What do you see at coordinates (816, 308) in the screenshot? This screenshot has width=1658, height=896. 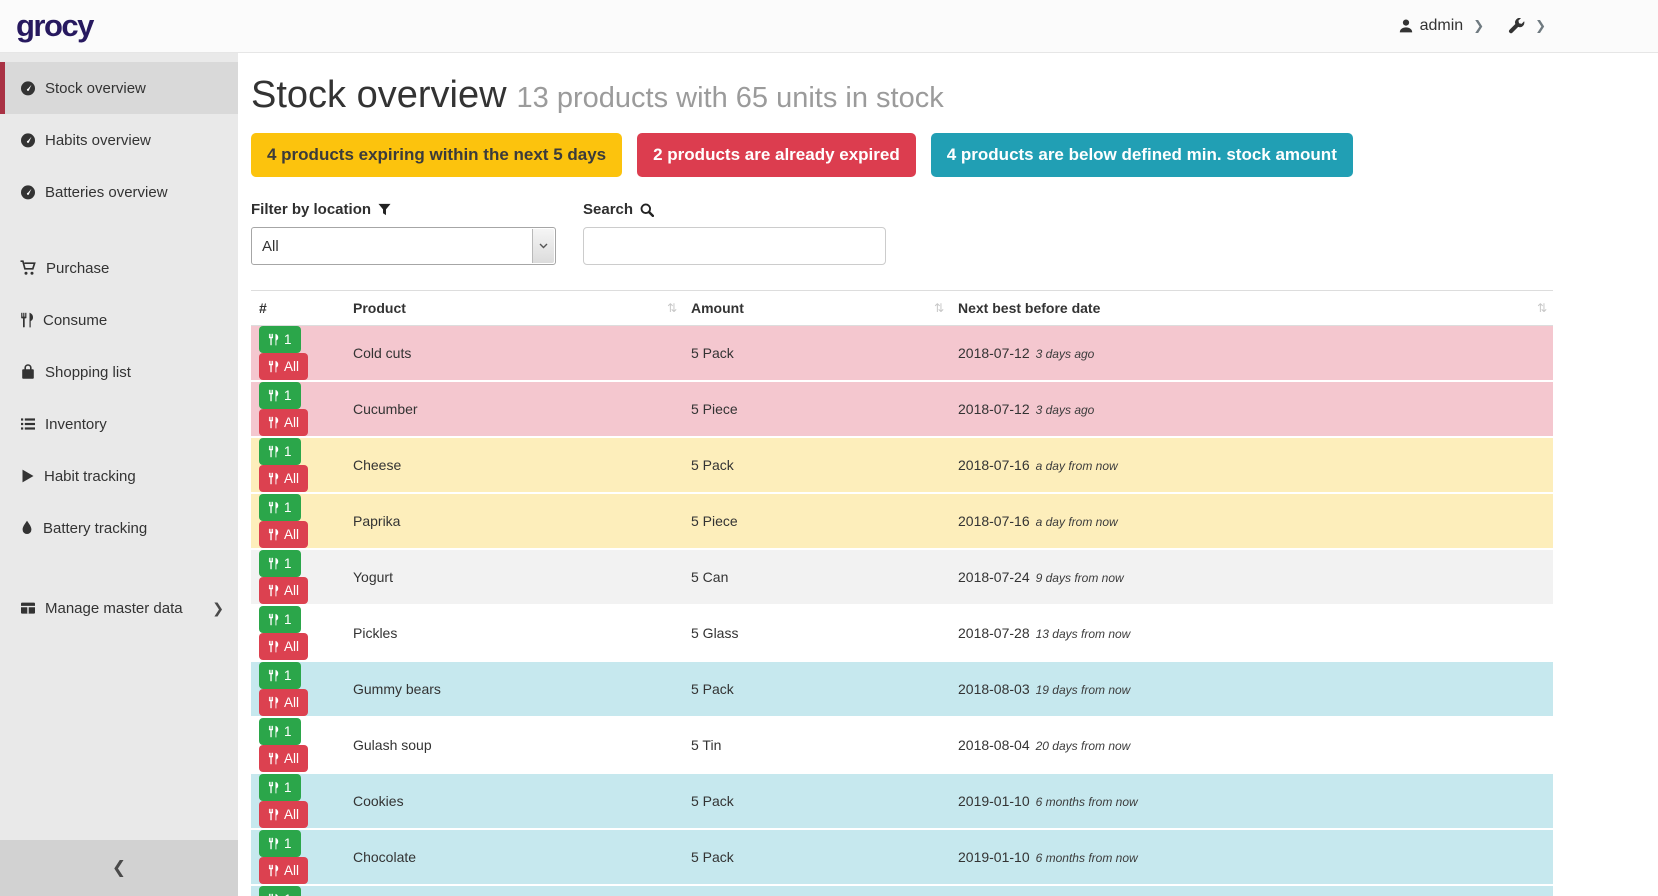 I see `column-header-amount: Amount ⇅` at bounding box center [816, 308].